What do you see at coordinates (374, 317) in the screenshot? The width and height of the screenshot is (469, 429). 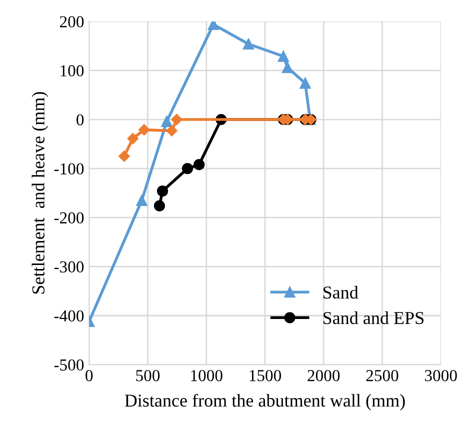 I see `legend-label: Sand and EPS` at bounding box center [374, 317].